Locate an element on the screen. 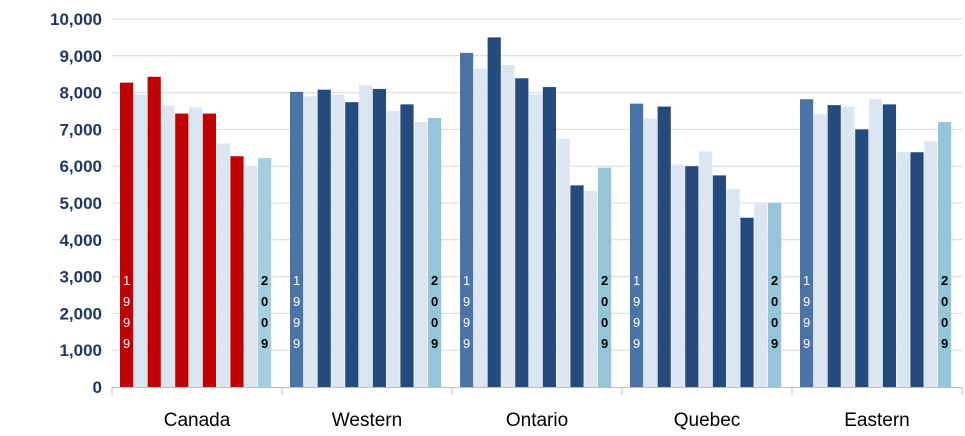  bar-western-1999 is located at coordinates (297, 239).